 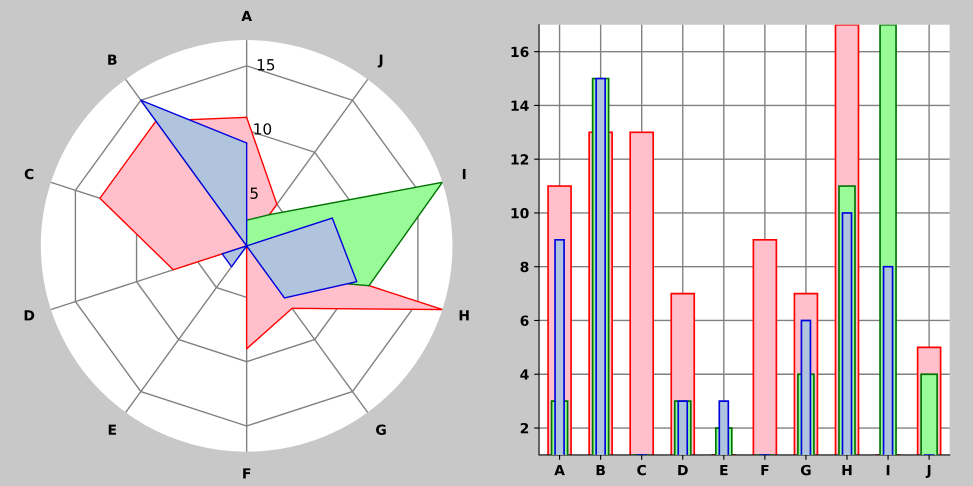 I want to click on spoke-label: G, so click(x=381, y=429).